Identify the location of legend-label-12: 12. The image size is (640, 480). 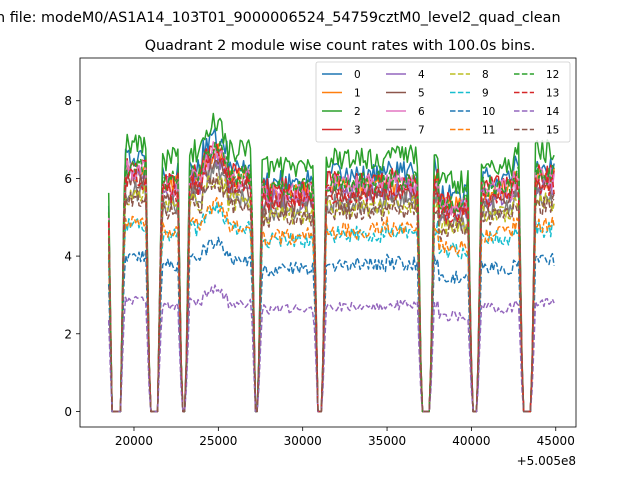
(552, 75).